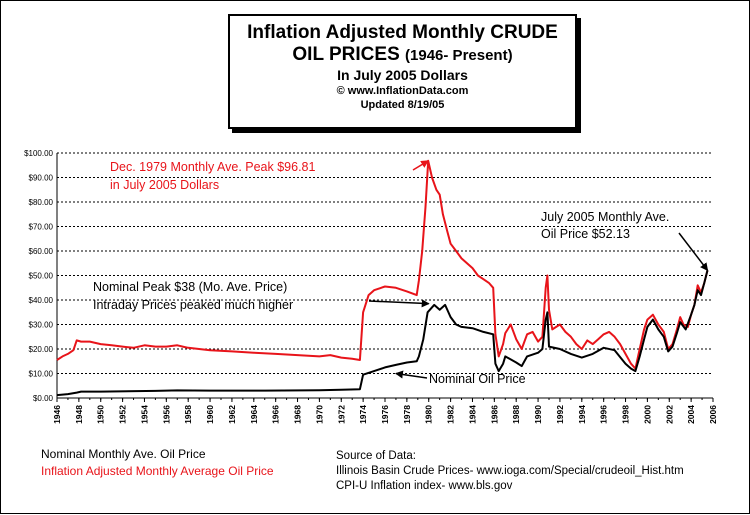  Describe the element at coordinates (626, 414) in the screenshot. I see `x-tick-label: 1998` at that location.